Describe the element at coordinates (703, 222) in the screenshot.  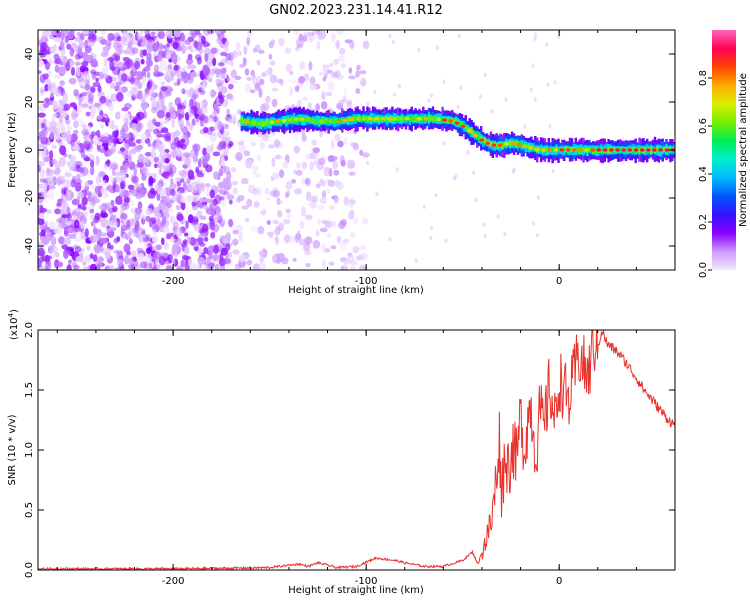
I see `colorbar-tick-label: 0.2` at that location.